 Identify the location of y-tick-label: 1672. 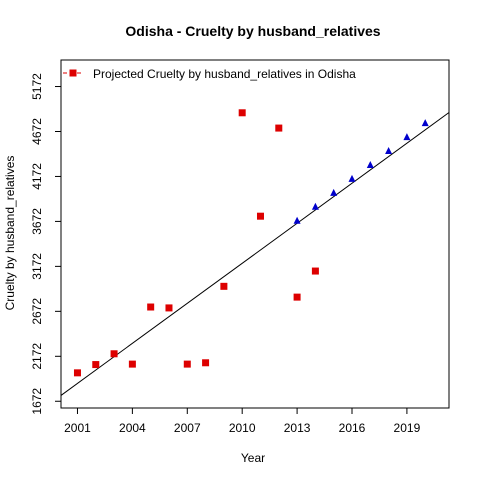
(37, 401).